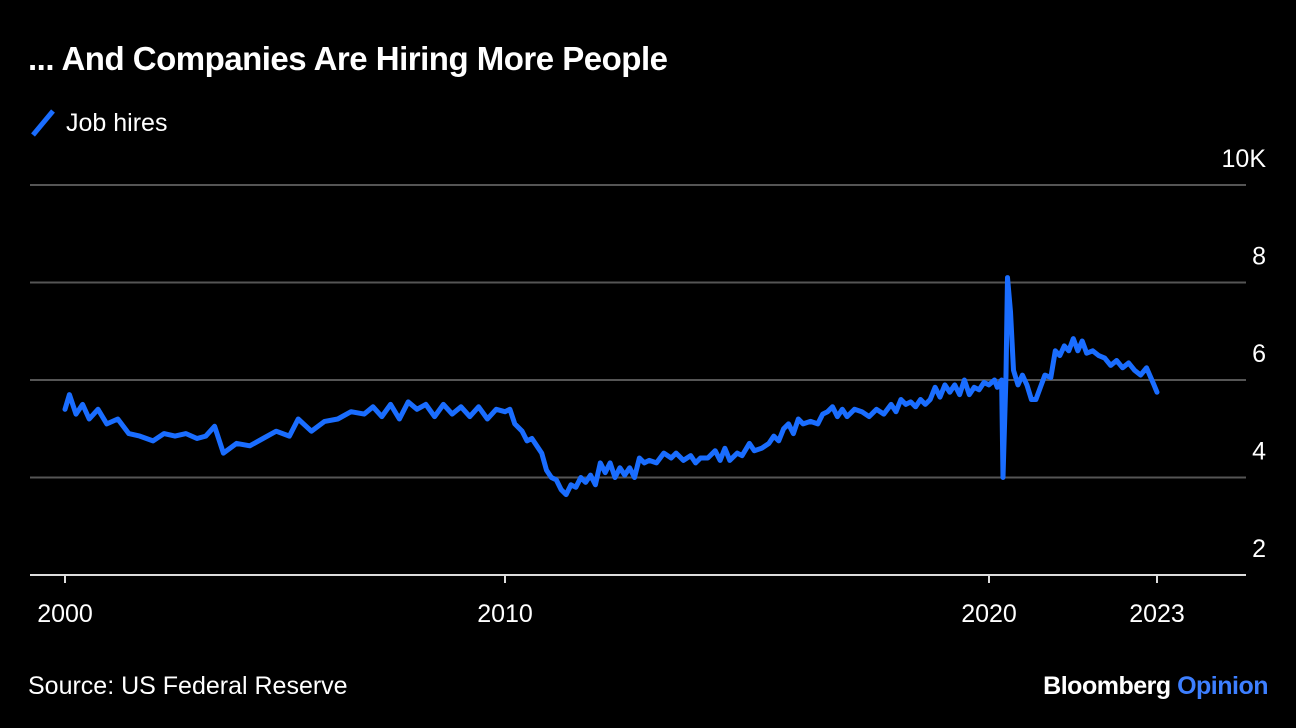 This screenshot has height=728, width=1296. What do you see at coordinates (989, 614) in the screenshot?
I see `x-tick-label: 2020` at bounding box center [989, 614].